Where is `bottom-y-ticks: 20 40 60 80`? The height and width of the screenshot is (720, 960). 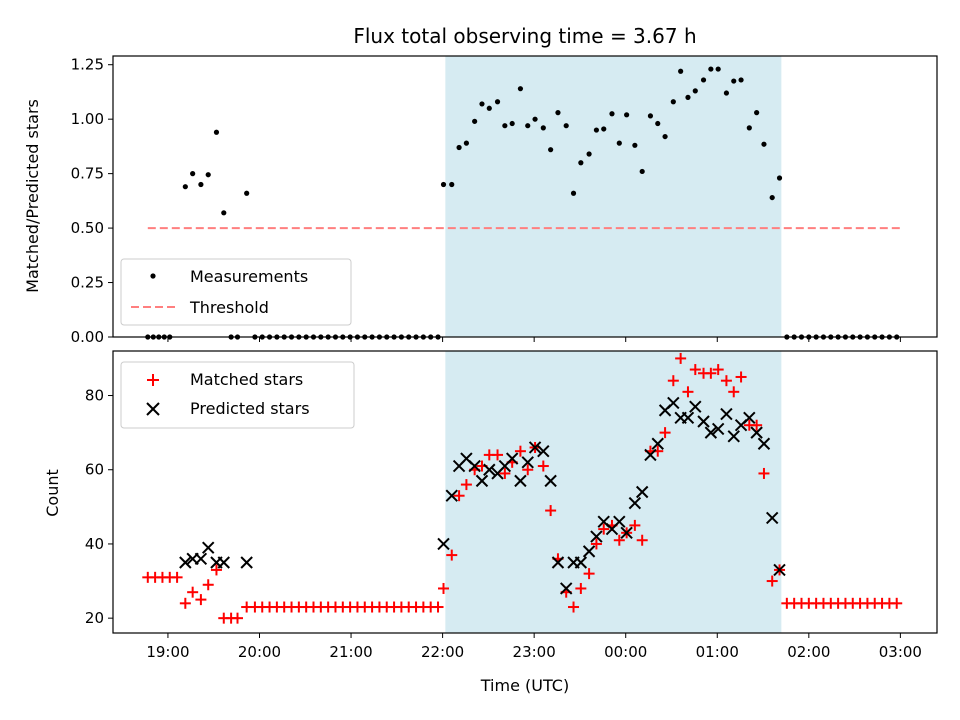
bottom-y-ticks: 20 40 60 80 is located at coordinates (99, 507).